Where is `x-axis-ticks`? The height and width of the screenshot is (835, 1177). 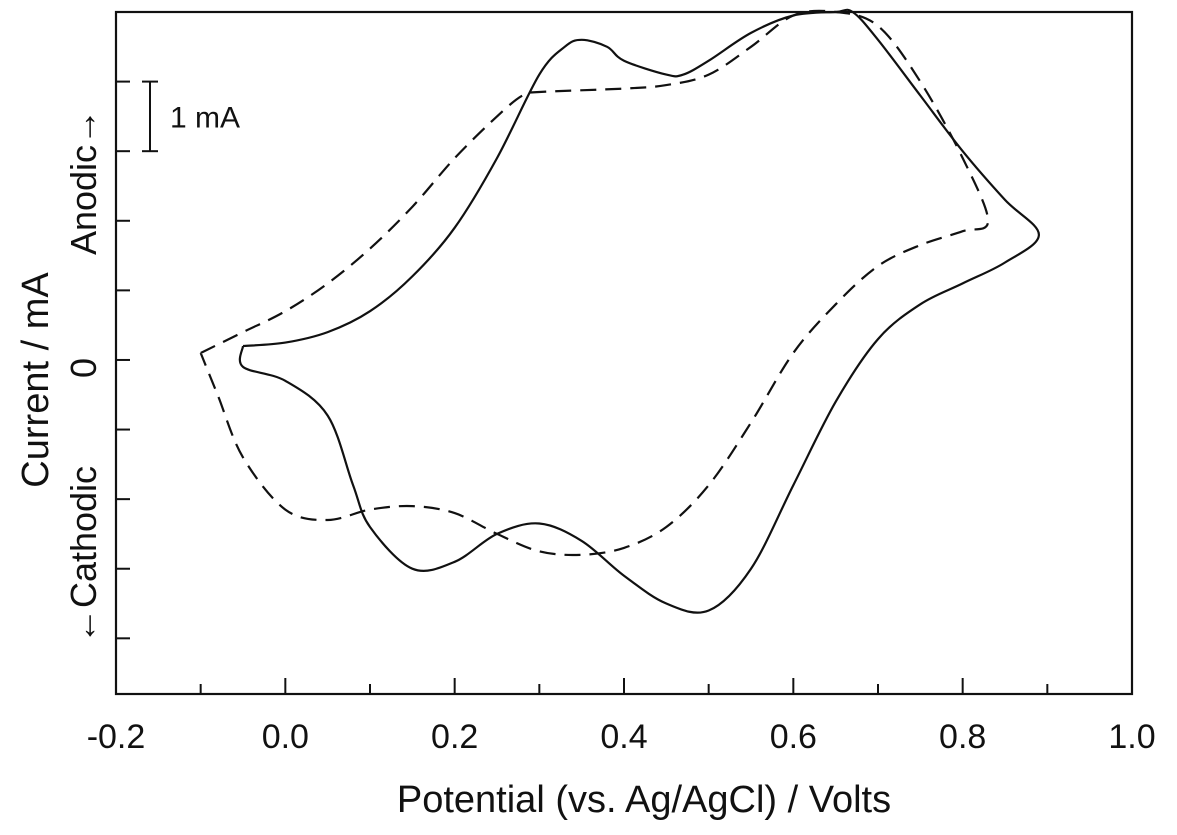
x-axis-ticks is located at coordinates (624, 686).